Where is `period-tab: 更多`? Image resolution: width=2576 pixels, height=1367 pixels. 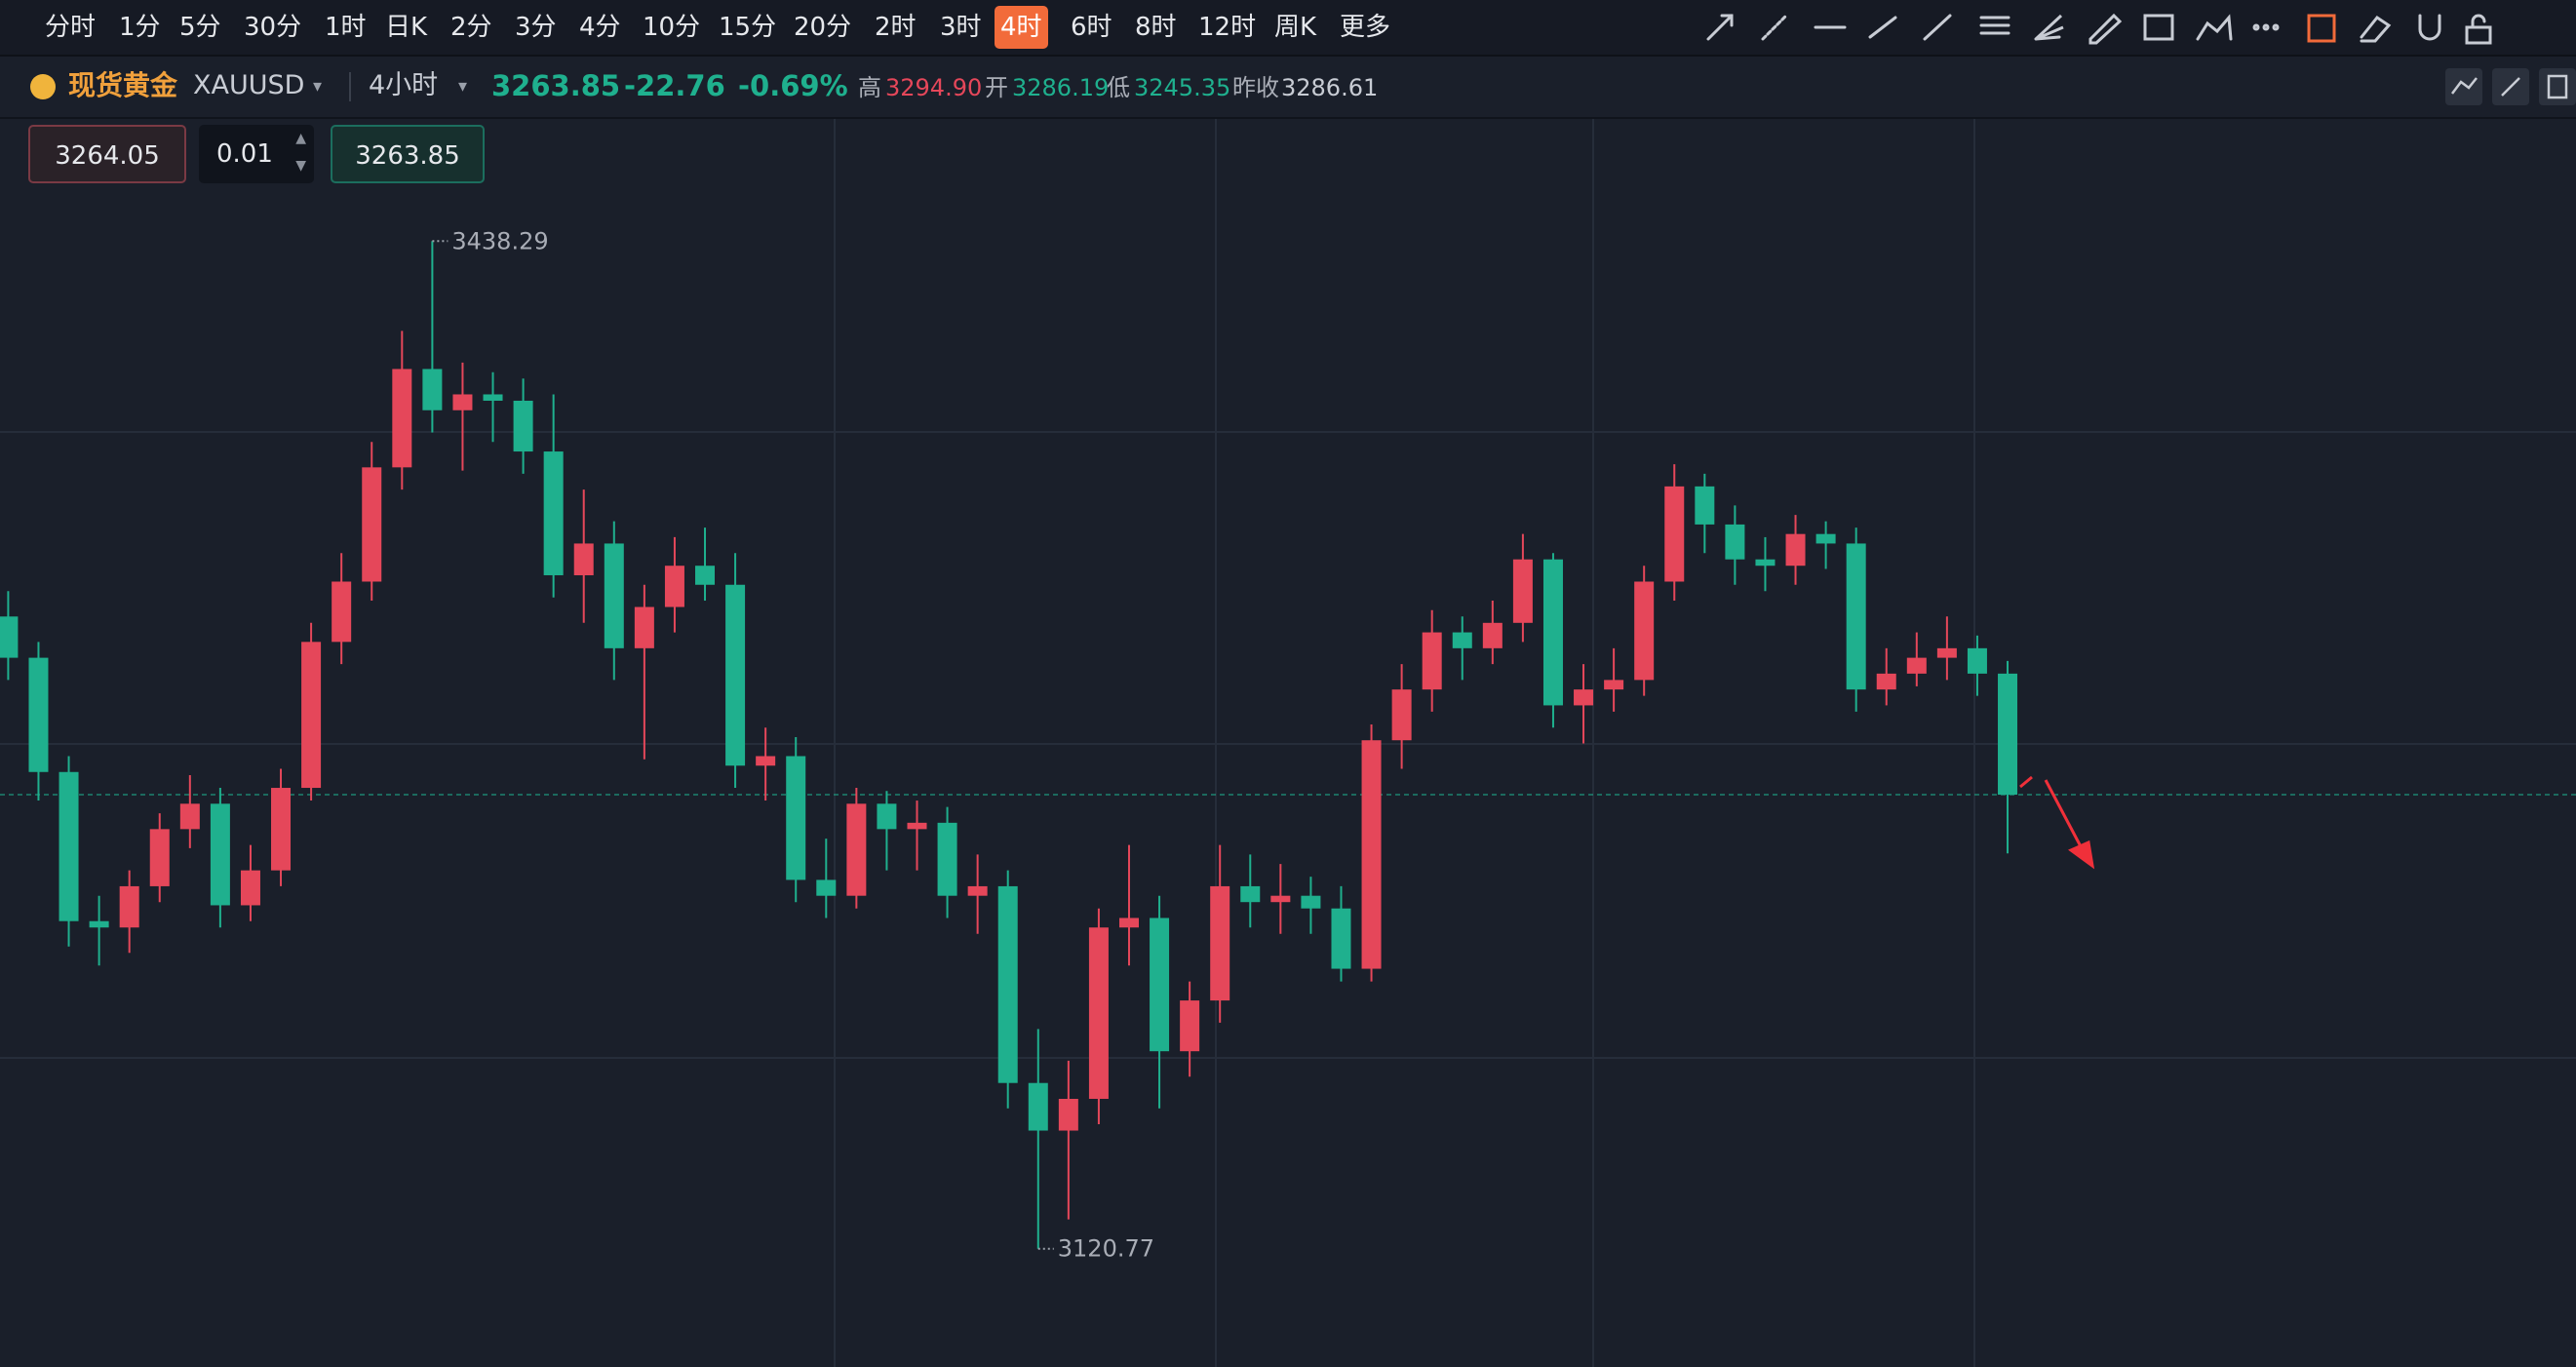 period-tab: 更多 is located at coordinates (1365, 27).